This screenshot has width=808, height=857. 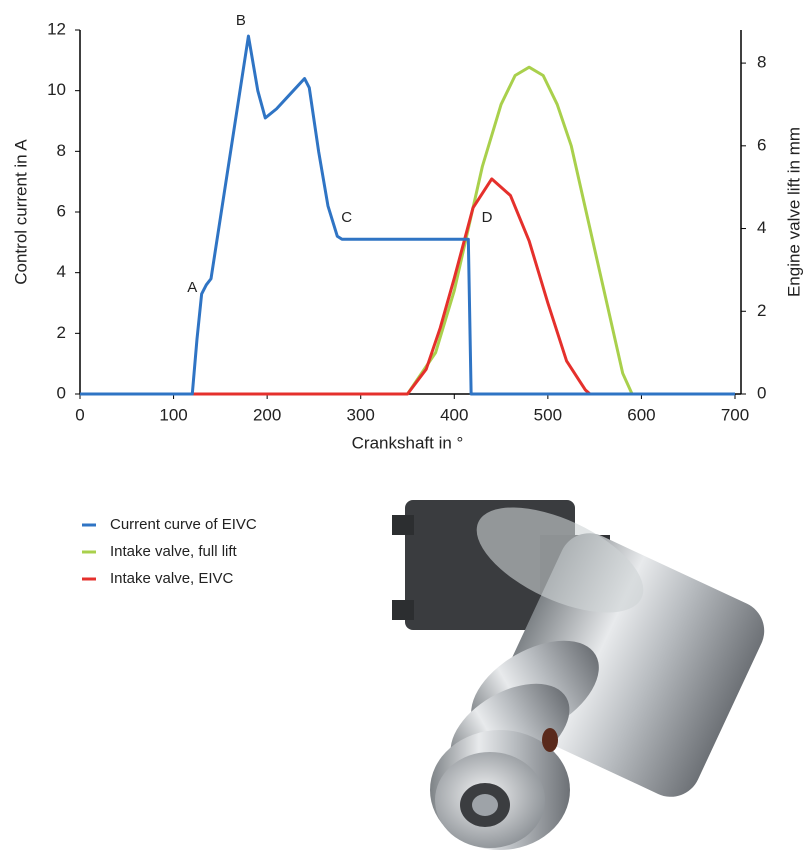 I want to click on x-tick-label: 300, so click(x=361, y=414).